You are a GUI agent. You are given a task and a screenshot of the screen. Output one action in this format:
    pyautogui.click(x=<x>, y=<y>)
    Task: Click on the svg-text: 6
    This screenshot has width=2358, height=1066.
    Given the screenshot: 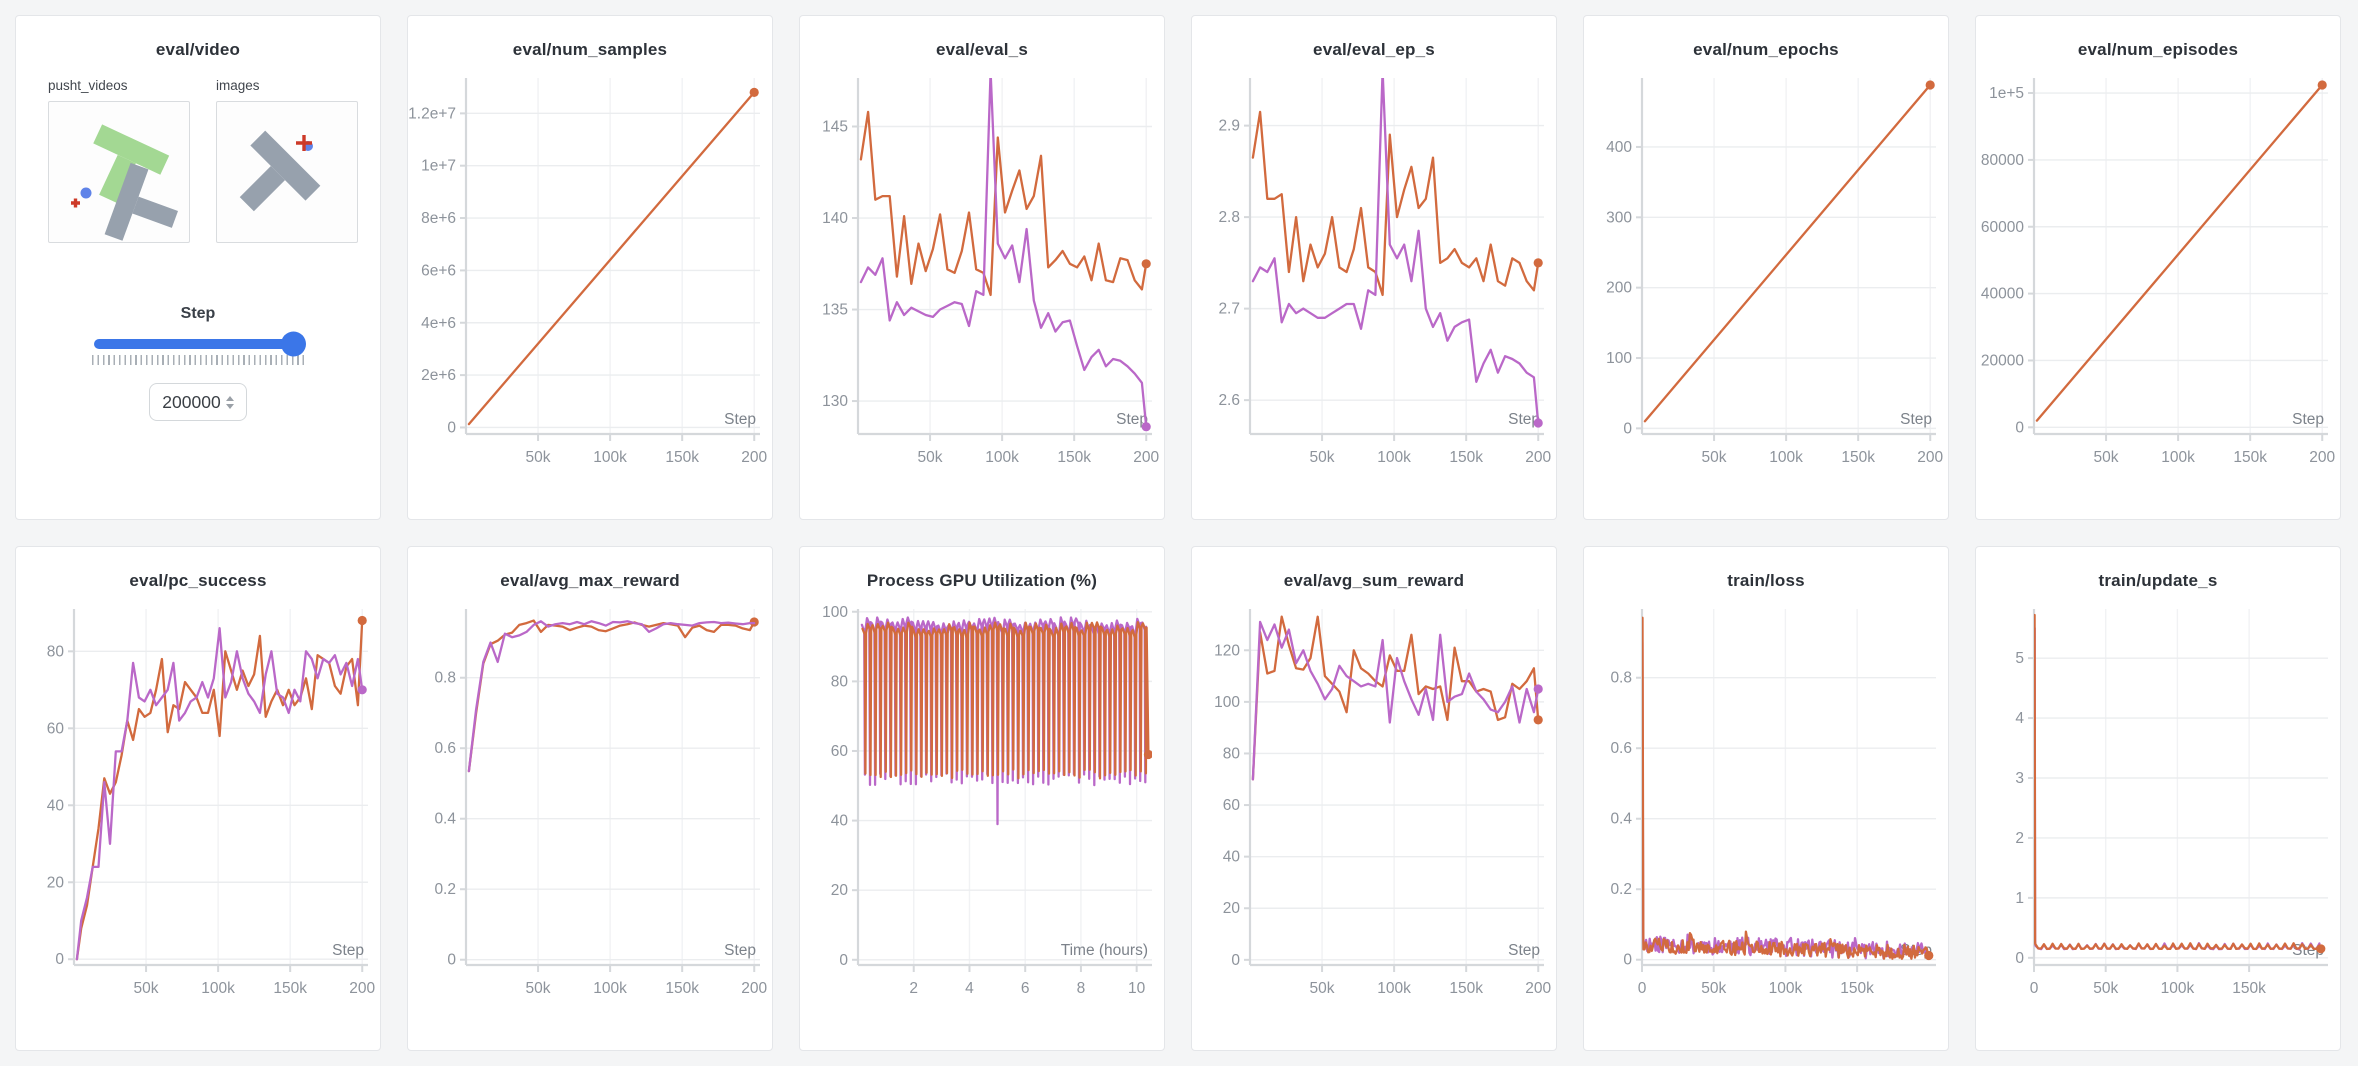 What is the action you would take?
    pyautogui.click(x=1025, y=988)
    